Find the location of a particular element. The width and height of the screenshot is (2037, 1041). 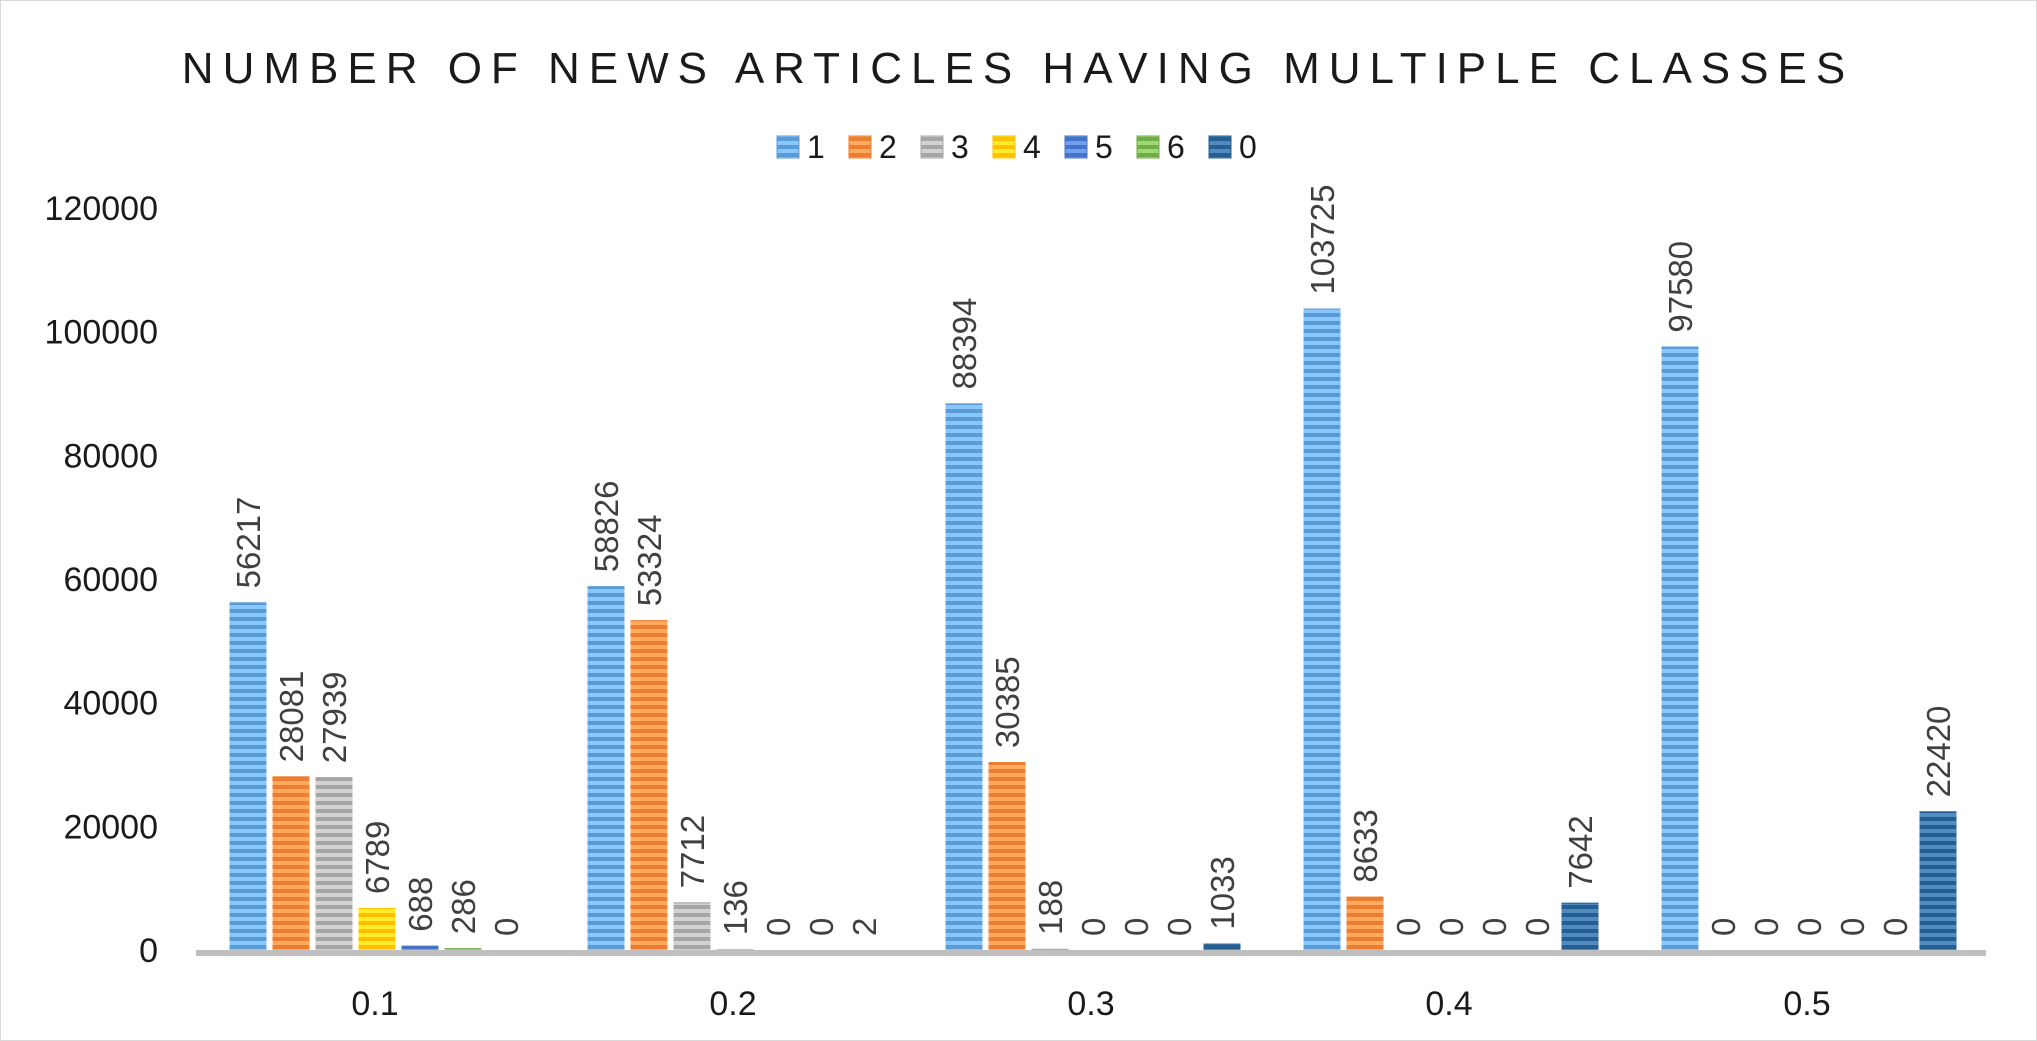

data-label-series-1-0.5: 97580 is located at coordinates (1680, 287).